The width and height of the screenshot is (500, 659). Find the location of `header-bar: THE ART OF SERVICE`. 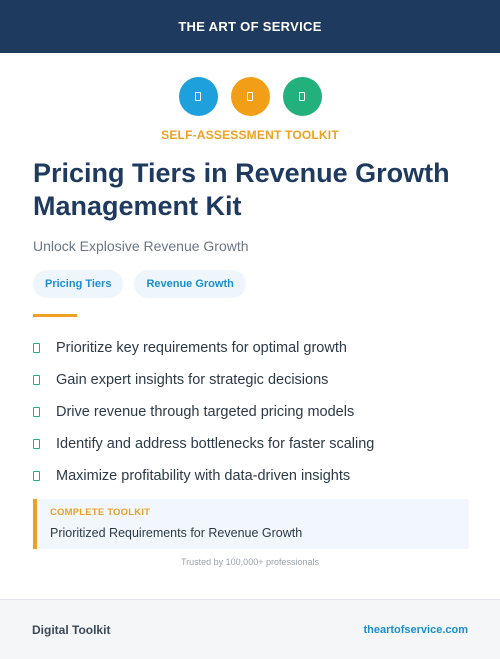

header-bar: THE ART OF SERVICE is located at coordinates (250, 26).